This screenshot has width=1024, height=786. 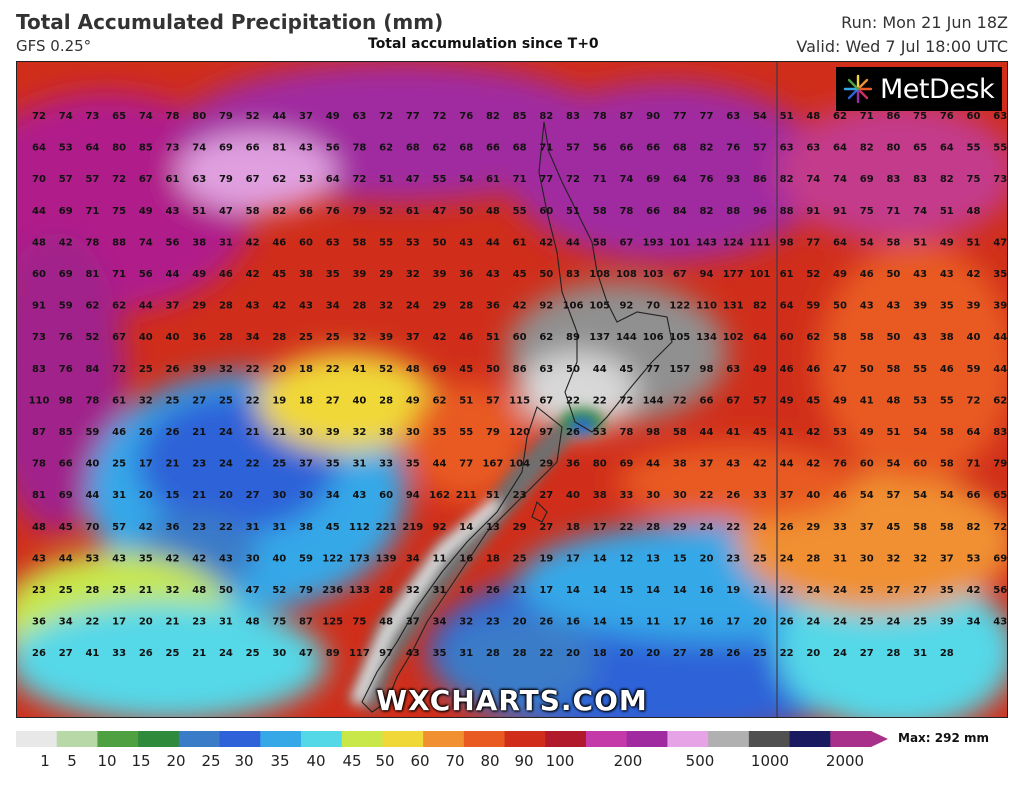 I want to click on grid-value: 47, so click(x=840, y=369).